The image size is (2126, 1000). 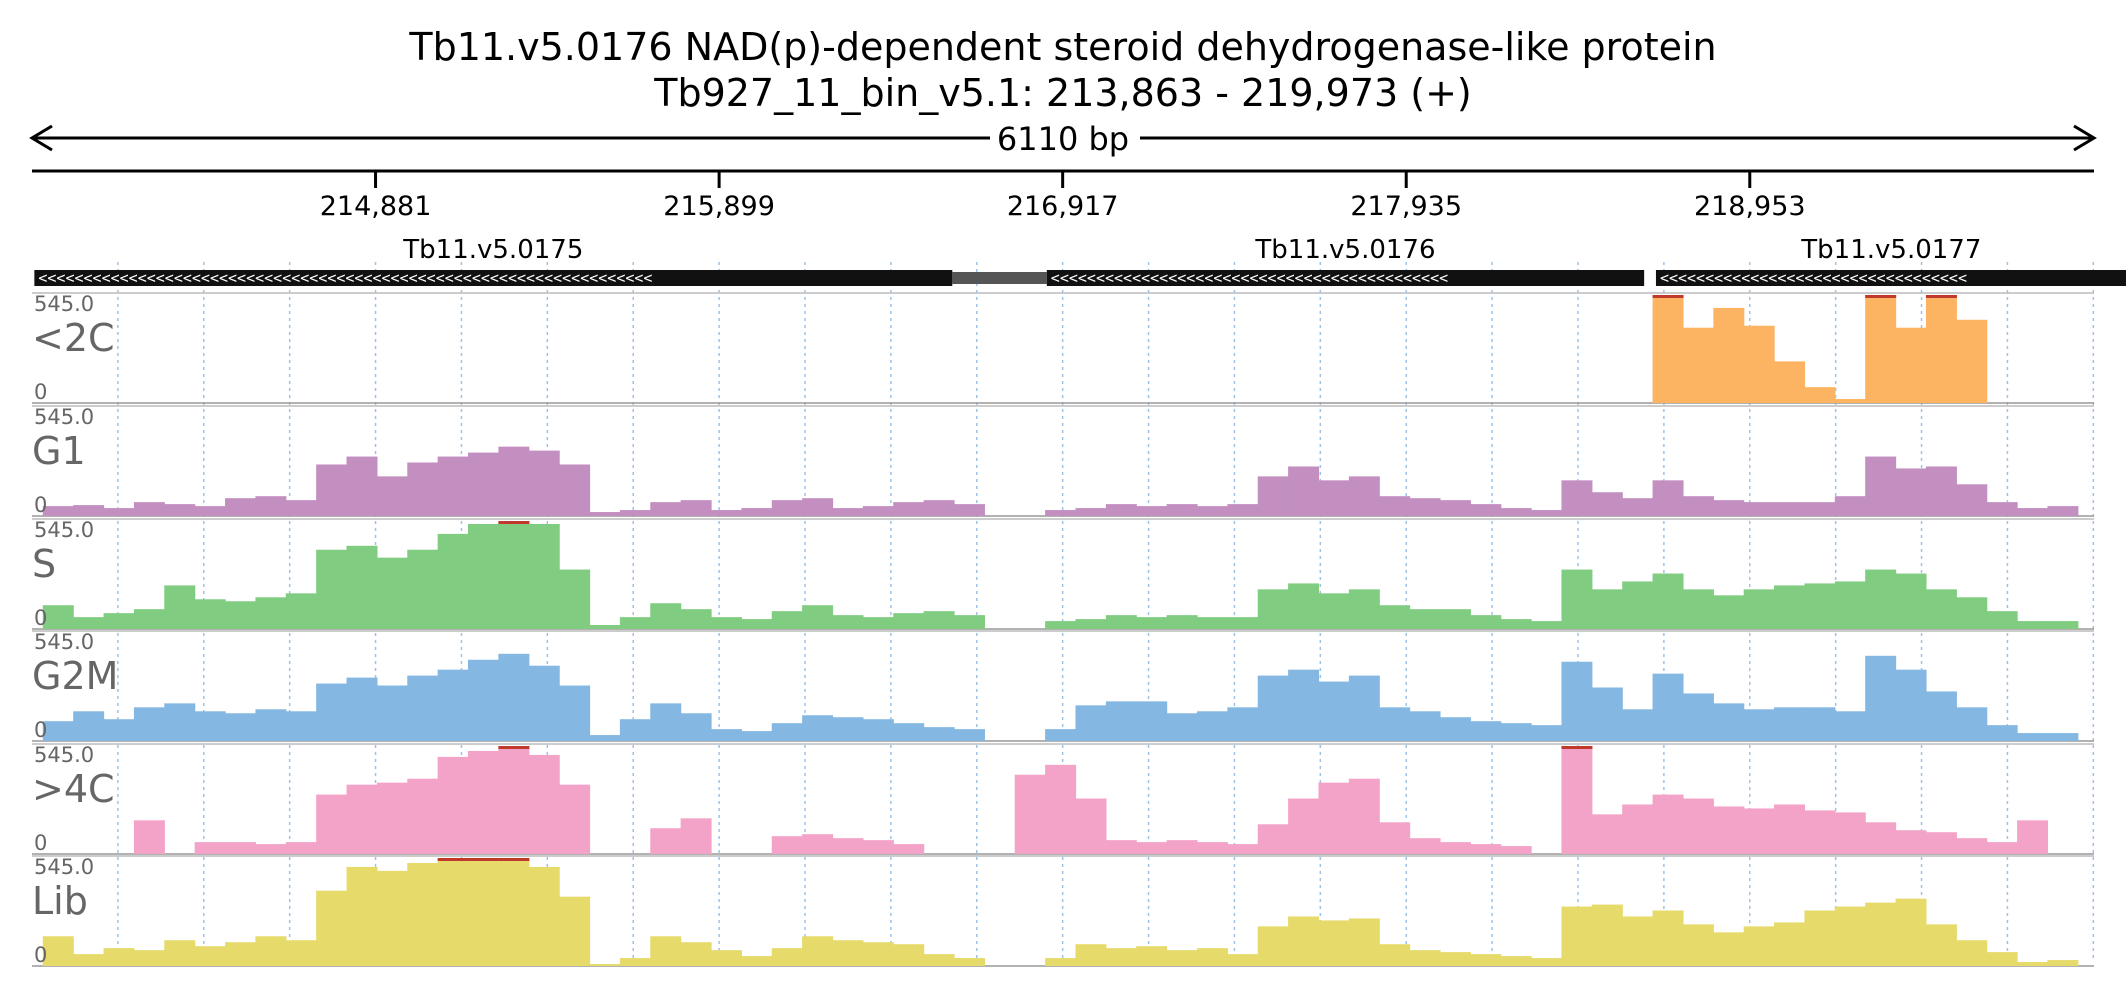 I want to click on x-tick-label: 218,953, so click(x=1750, y=206).